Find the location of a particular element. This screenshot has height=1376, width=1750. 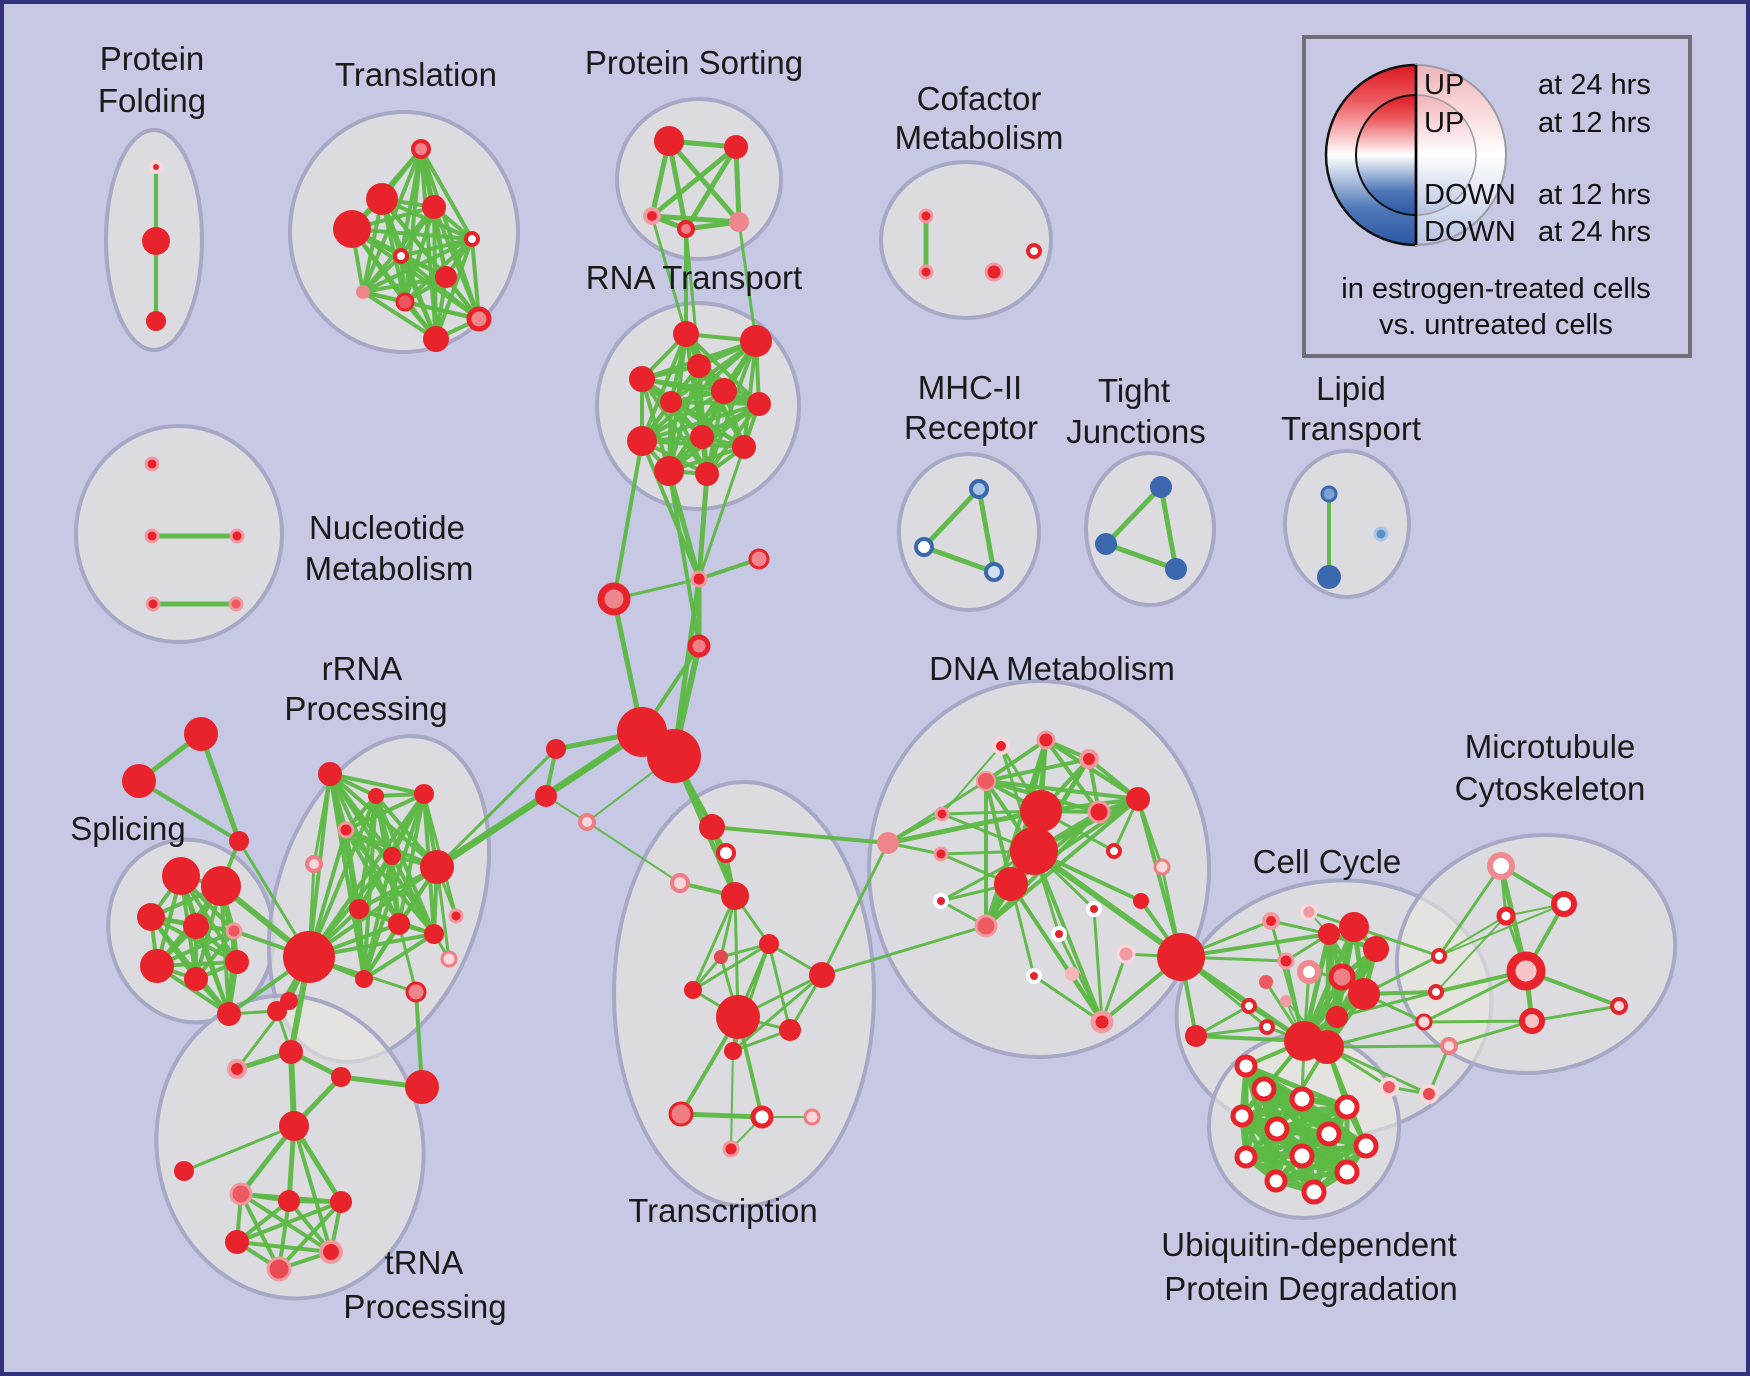

gene-node-tn1 is located at coordinates (237, 1069).